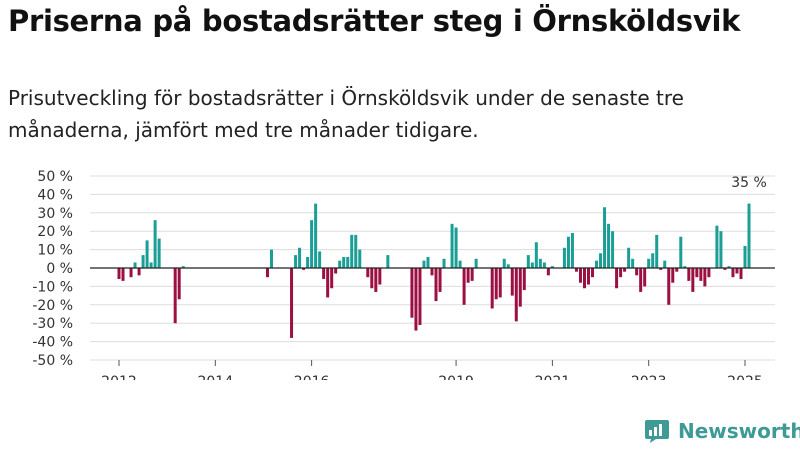  I want to click on newsworthy-logo-icon, so click(657, 431).